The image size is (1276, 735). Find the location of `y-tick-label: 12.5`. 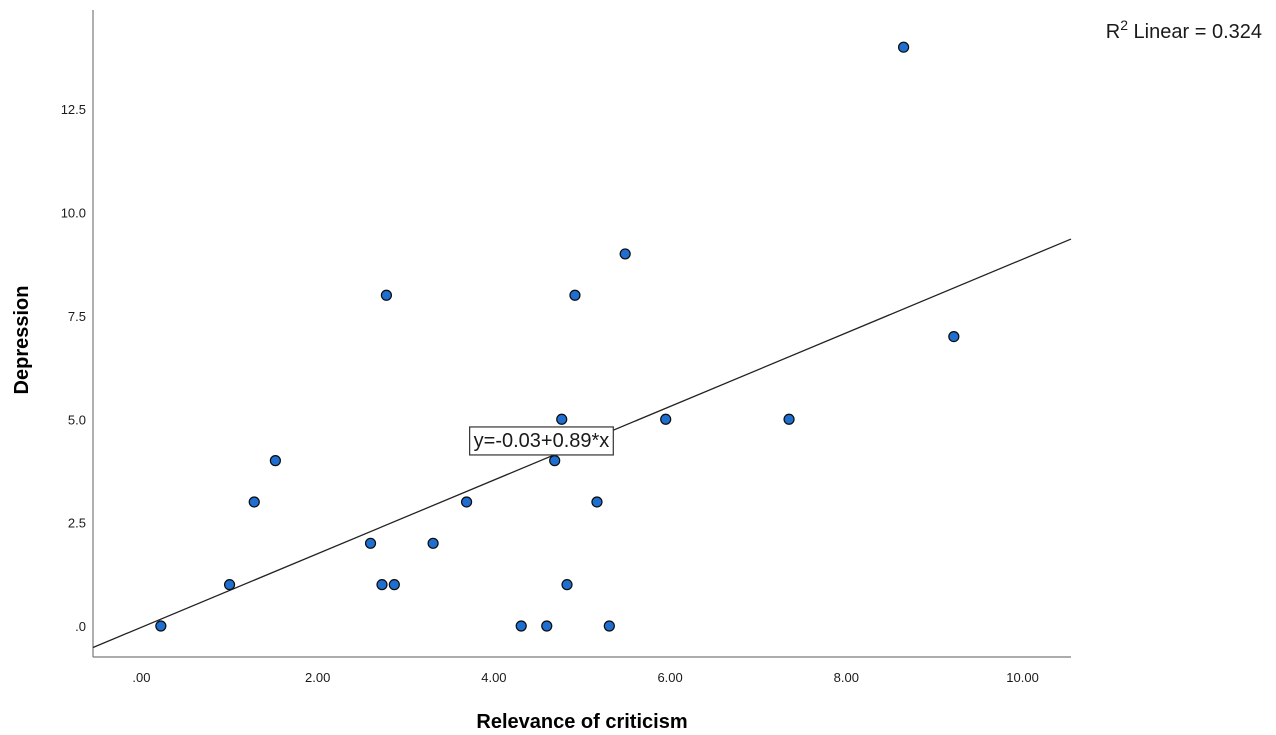

y-tick-label: 12.5 is located at coordinates (73, 109).